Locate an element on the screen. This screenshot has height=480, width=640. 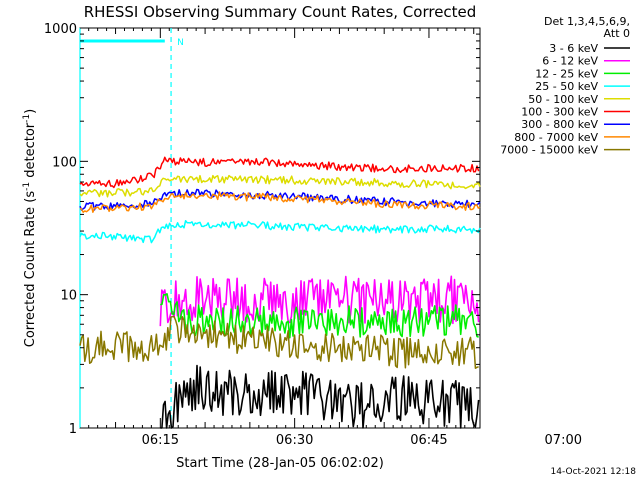
x-axis-label: Start Time (28-Jan-05 06:02:02) is located at coordinates (280, 463).